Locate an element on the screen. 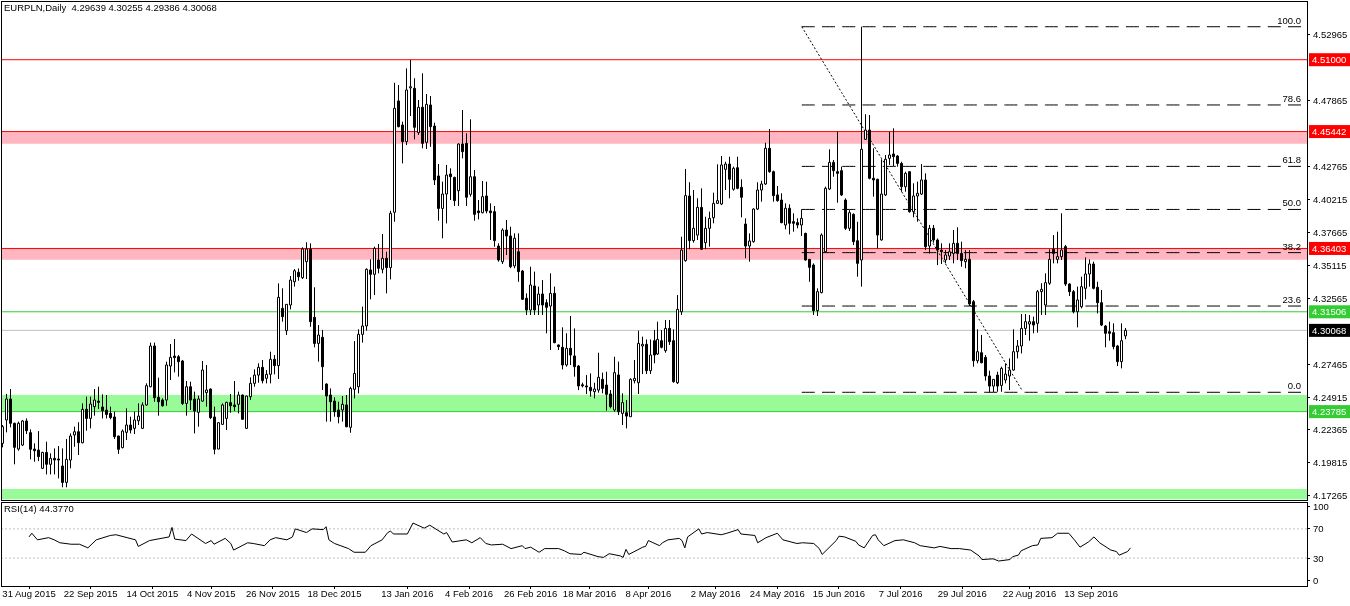 The height and width of the screenshot is (606, 1350). ref-line-label: 4.45442 is located at coordinates (1329, 132).